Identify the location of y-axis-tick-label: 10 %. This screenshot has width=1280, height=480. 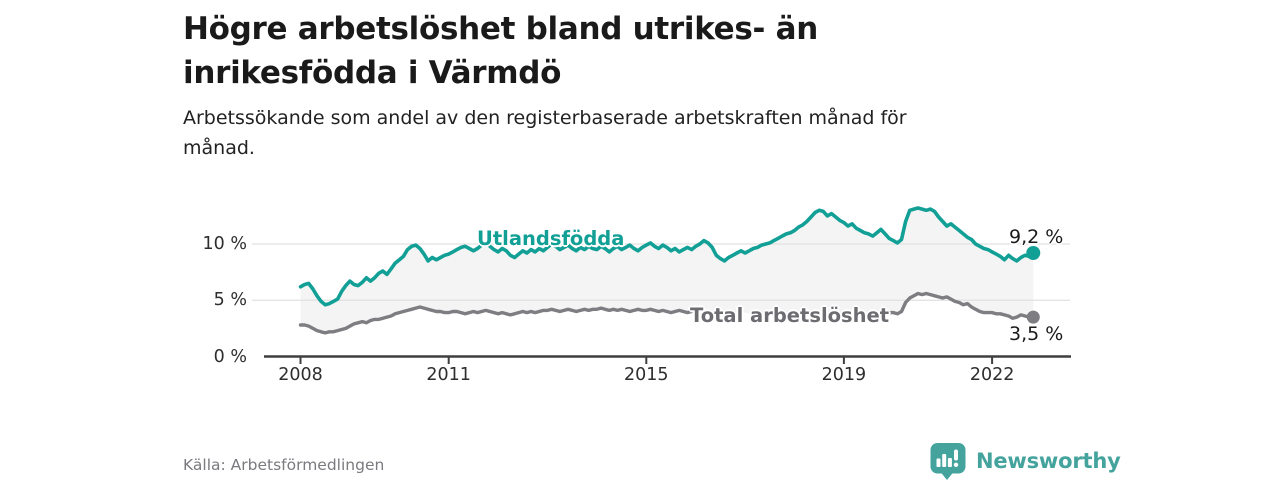
(224, 244).